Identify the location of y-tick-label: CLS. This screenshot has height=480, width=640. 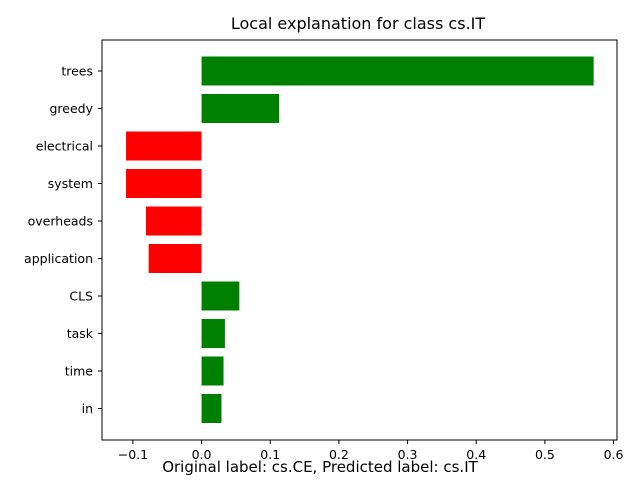
(81, 296).